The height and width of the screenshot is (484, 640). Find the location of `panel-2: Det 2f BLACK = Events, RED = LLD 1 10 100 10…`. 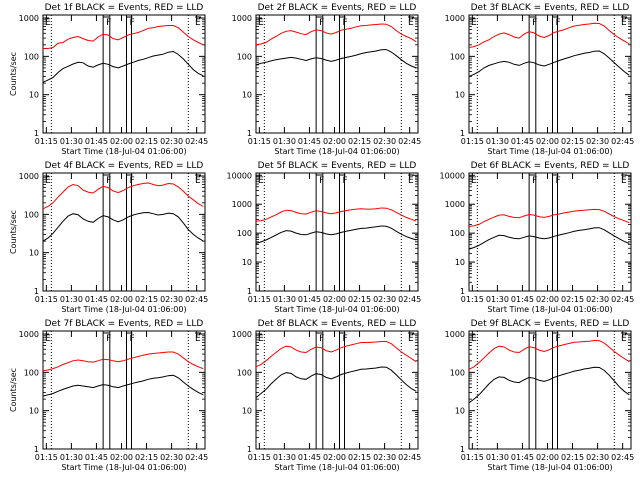

panel-2: Det 2f BLACK = Events, RED = LLD 1 10 100 10… is located at coordinates (327, 79).